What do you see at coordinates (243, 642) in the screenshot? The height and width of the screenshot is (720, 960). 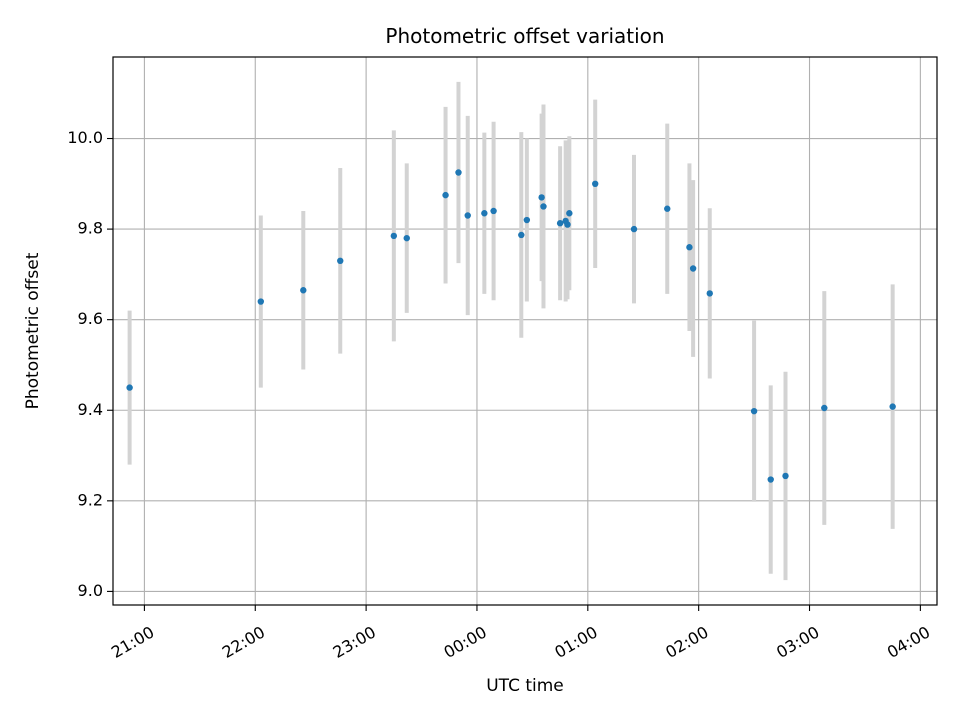 I see `x-tick-label: 22:00` at bounding box center [243, 642].